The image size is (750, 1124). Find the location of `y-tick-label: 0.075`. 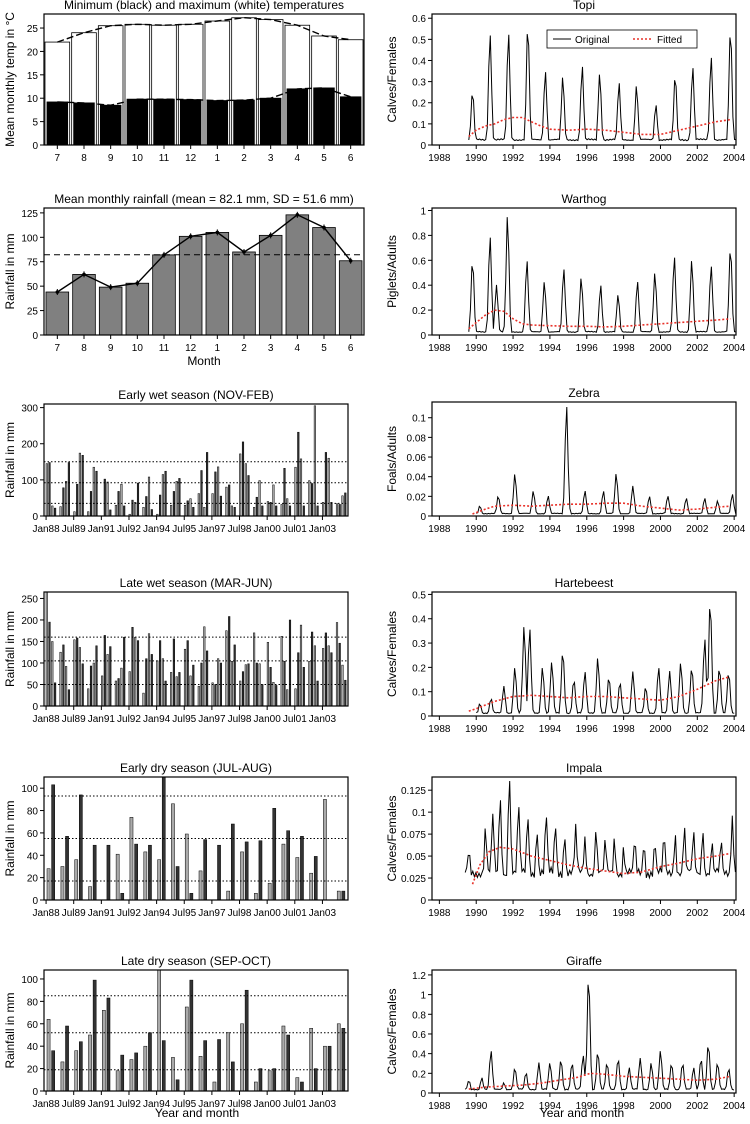

y-tick-label: 0.075 is located at coordinates (413, 835).